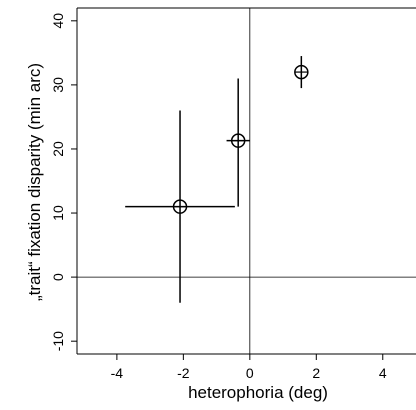  Describe the element at coordinates (117, 373) in the screenshot. I see `x-tick-label: -4` at that location.